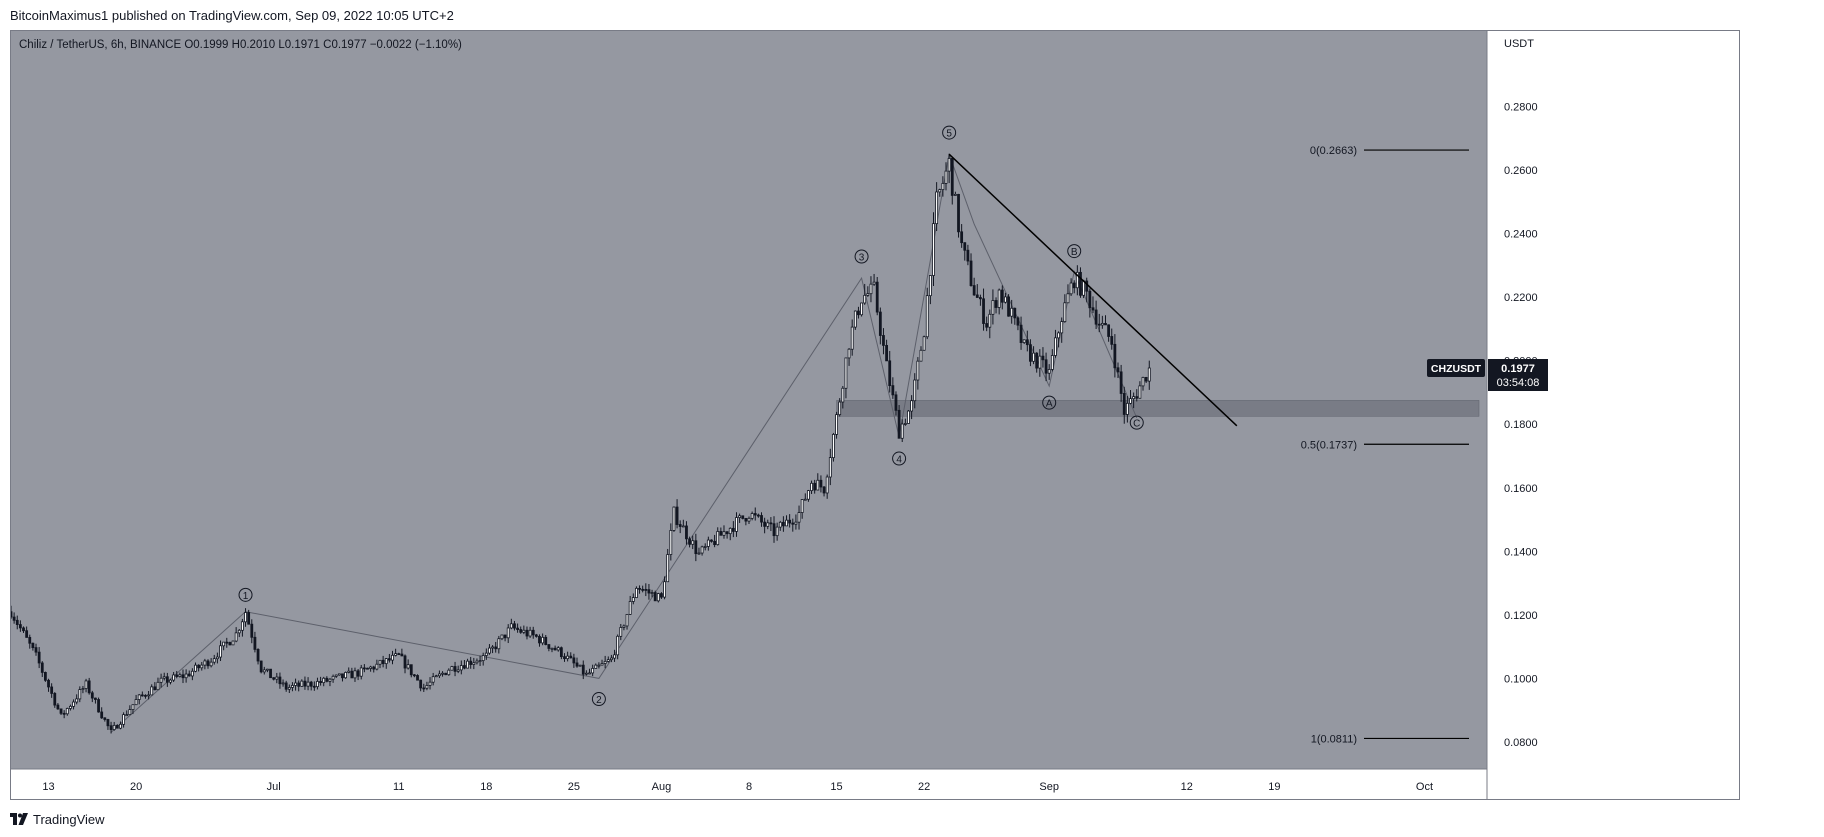  What do you see at coordinates (1074, 252) in the screenshot?
I see `wave-label-B: B` at bounding box center [1074, 252].